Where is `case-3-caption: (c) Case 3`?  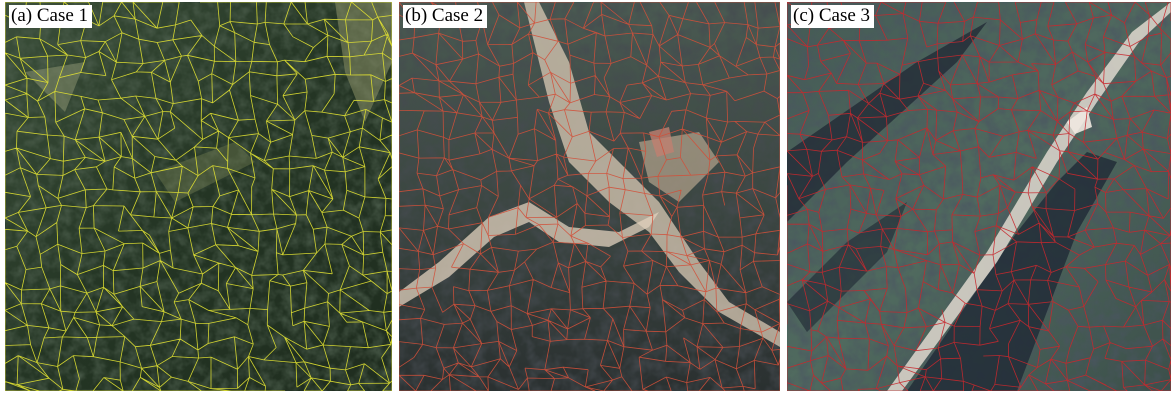 case-3-caption: (c) Case 3 is located at coordinates (833, 16).